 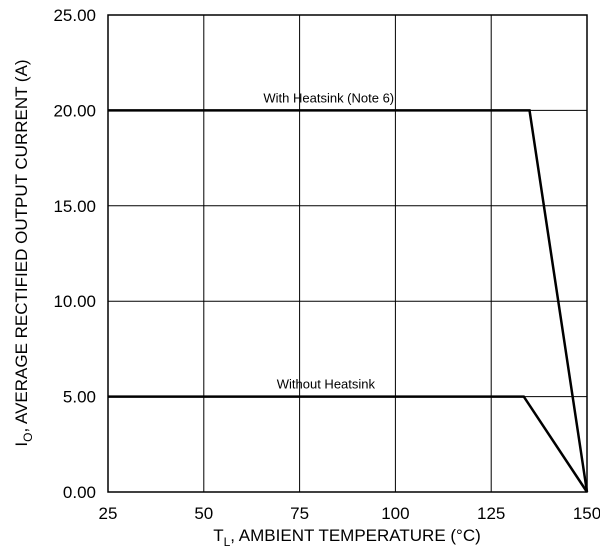 What do you see at coordinates (79, 397) in the screenshot?
I see `y-tick-label: 5.00` at bounding box center [79, 397].